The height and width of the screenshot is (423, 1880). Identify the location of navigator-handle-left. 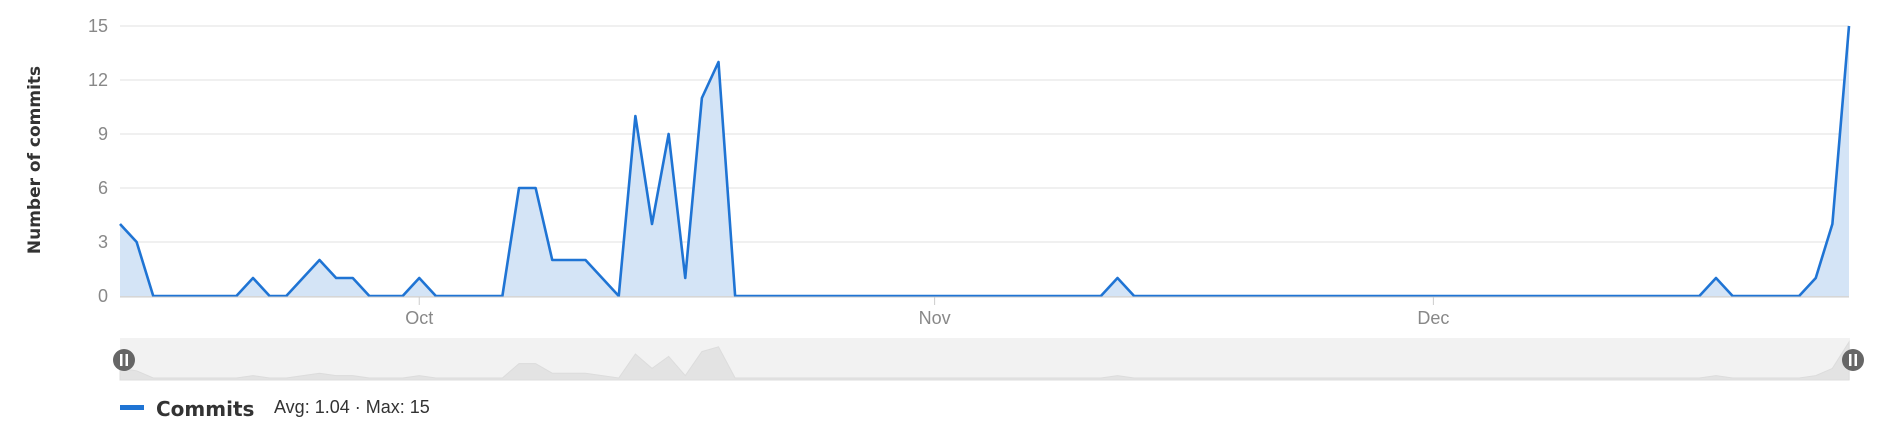
(124, 360).